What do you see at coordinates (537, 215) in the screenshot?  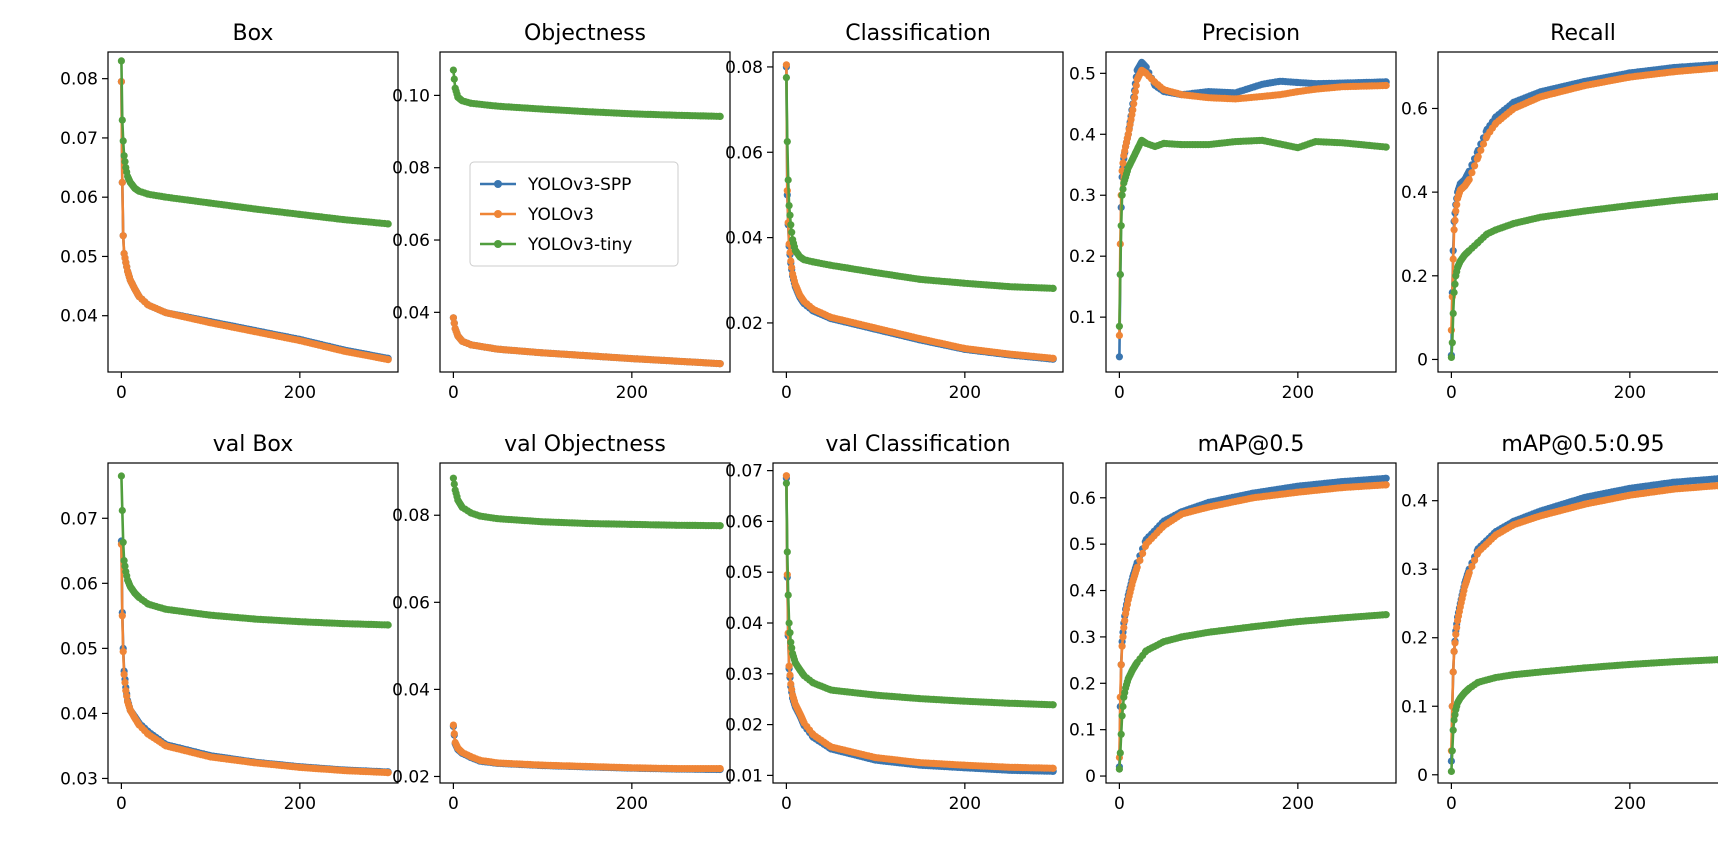 I see `legend-entry-yolov3: YOLOv3` at bounding box center [537, 215].